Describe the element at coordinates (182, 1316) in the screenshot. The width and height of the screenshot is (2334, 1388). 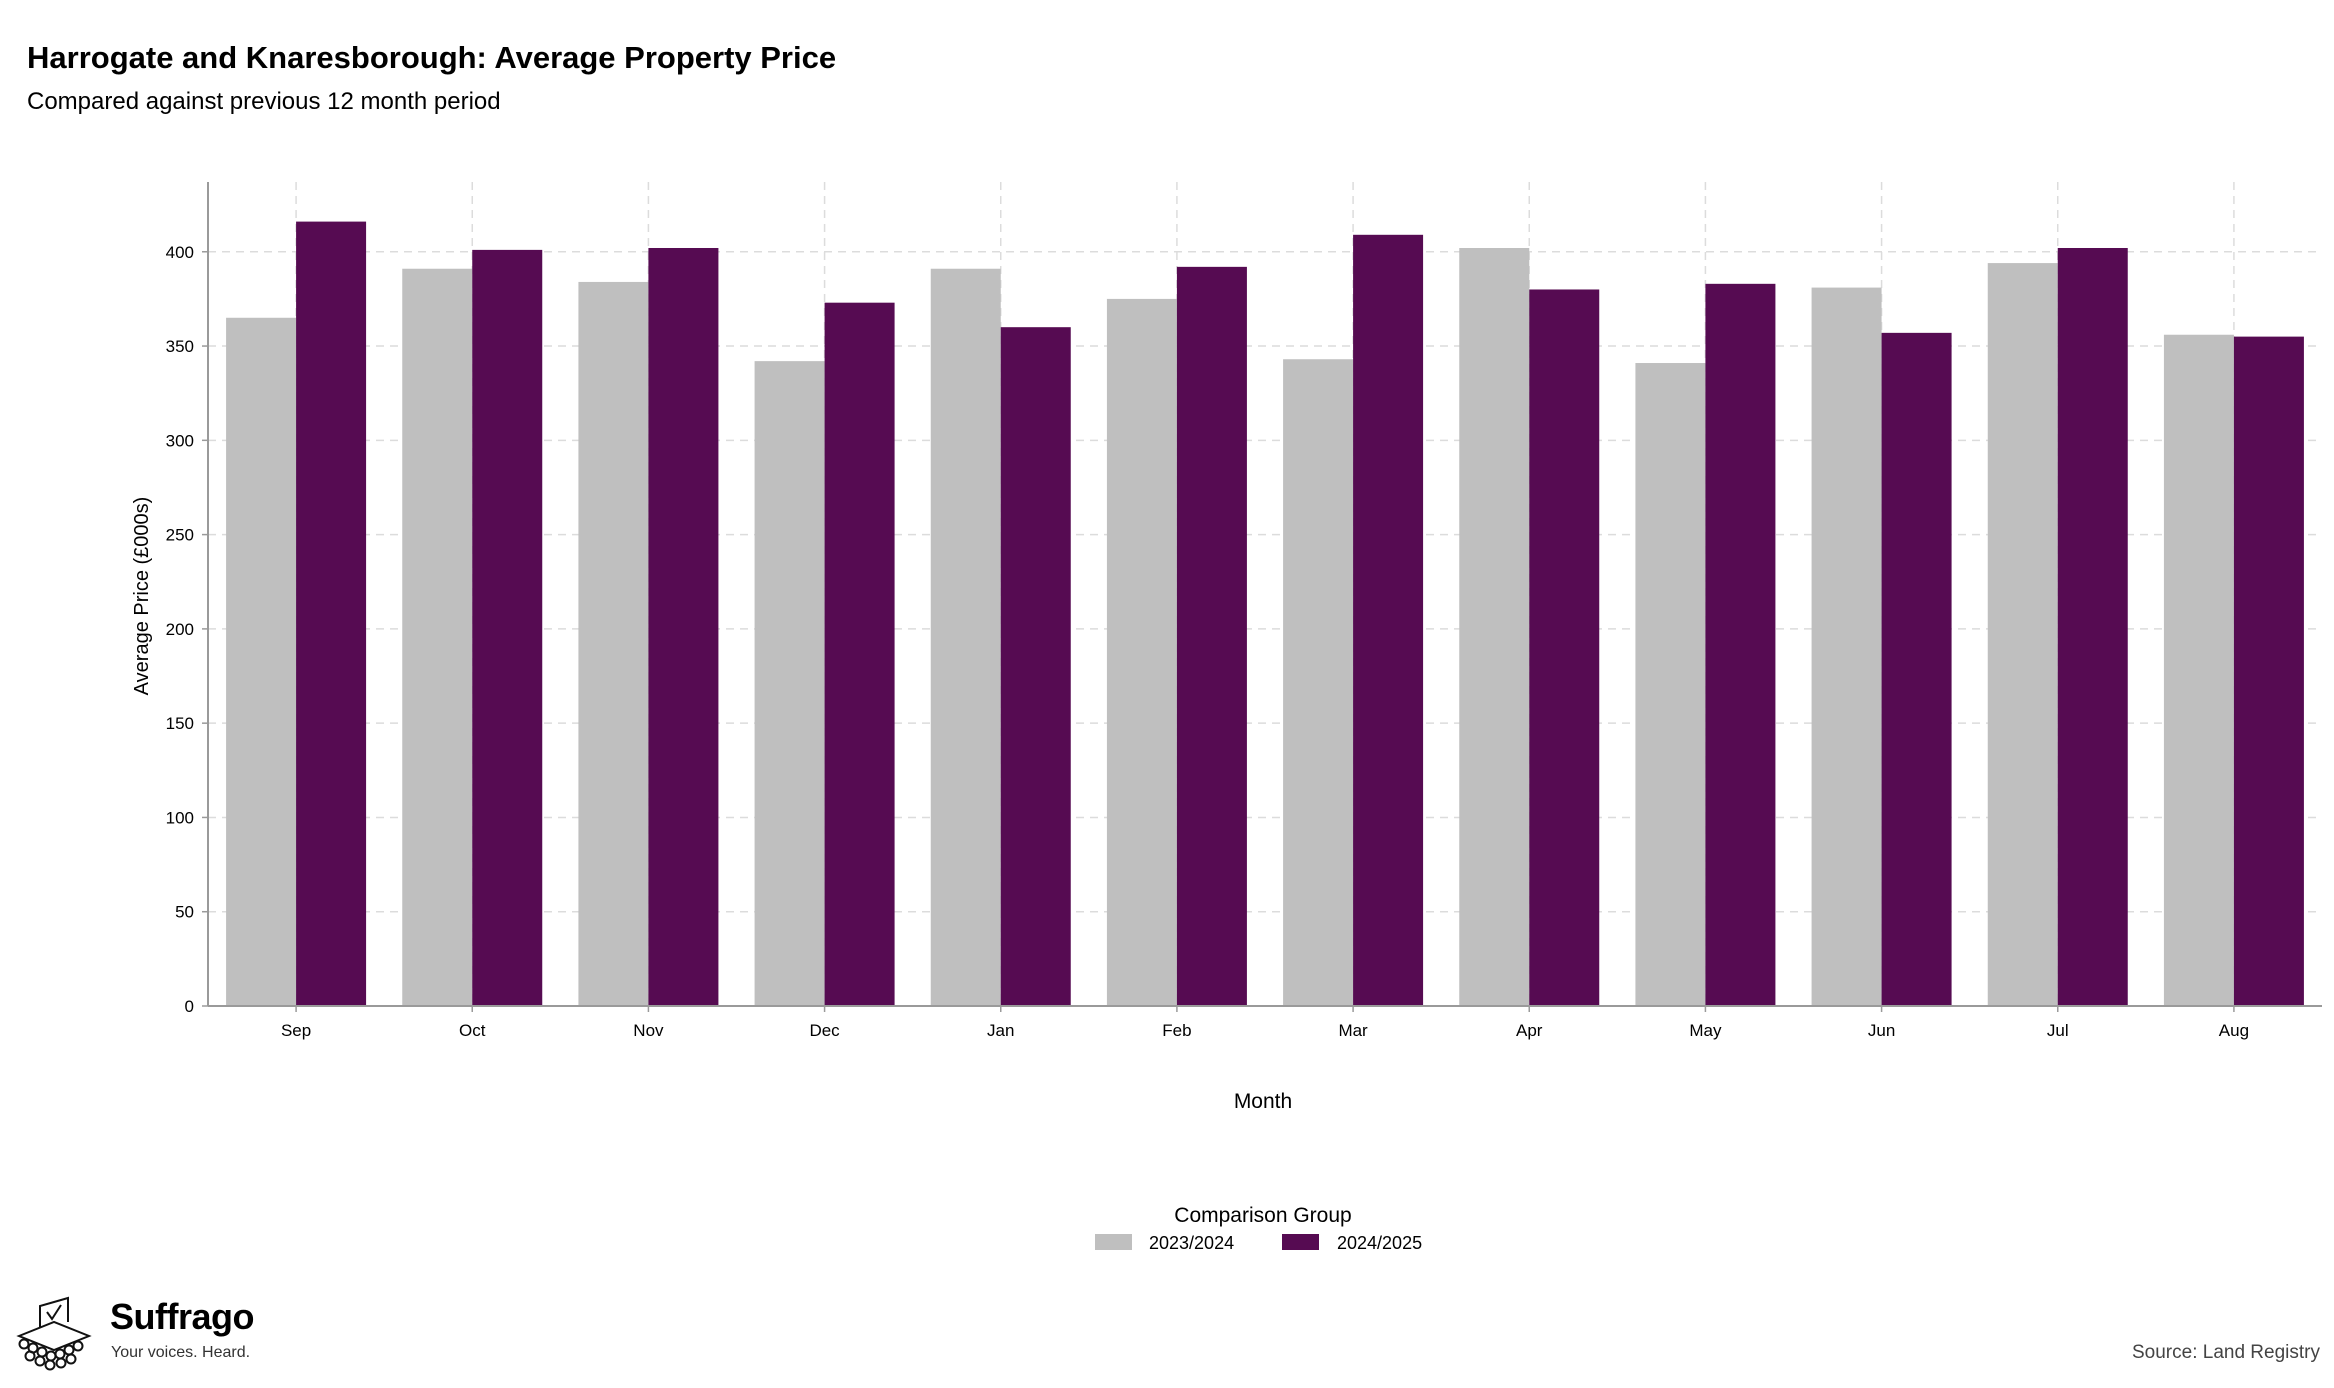
I see `brand-name: Suffrago` at that location.